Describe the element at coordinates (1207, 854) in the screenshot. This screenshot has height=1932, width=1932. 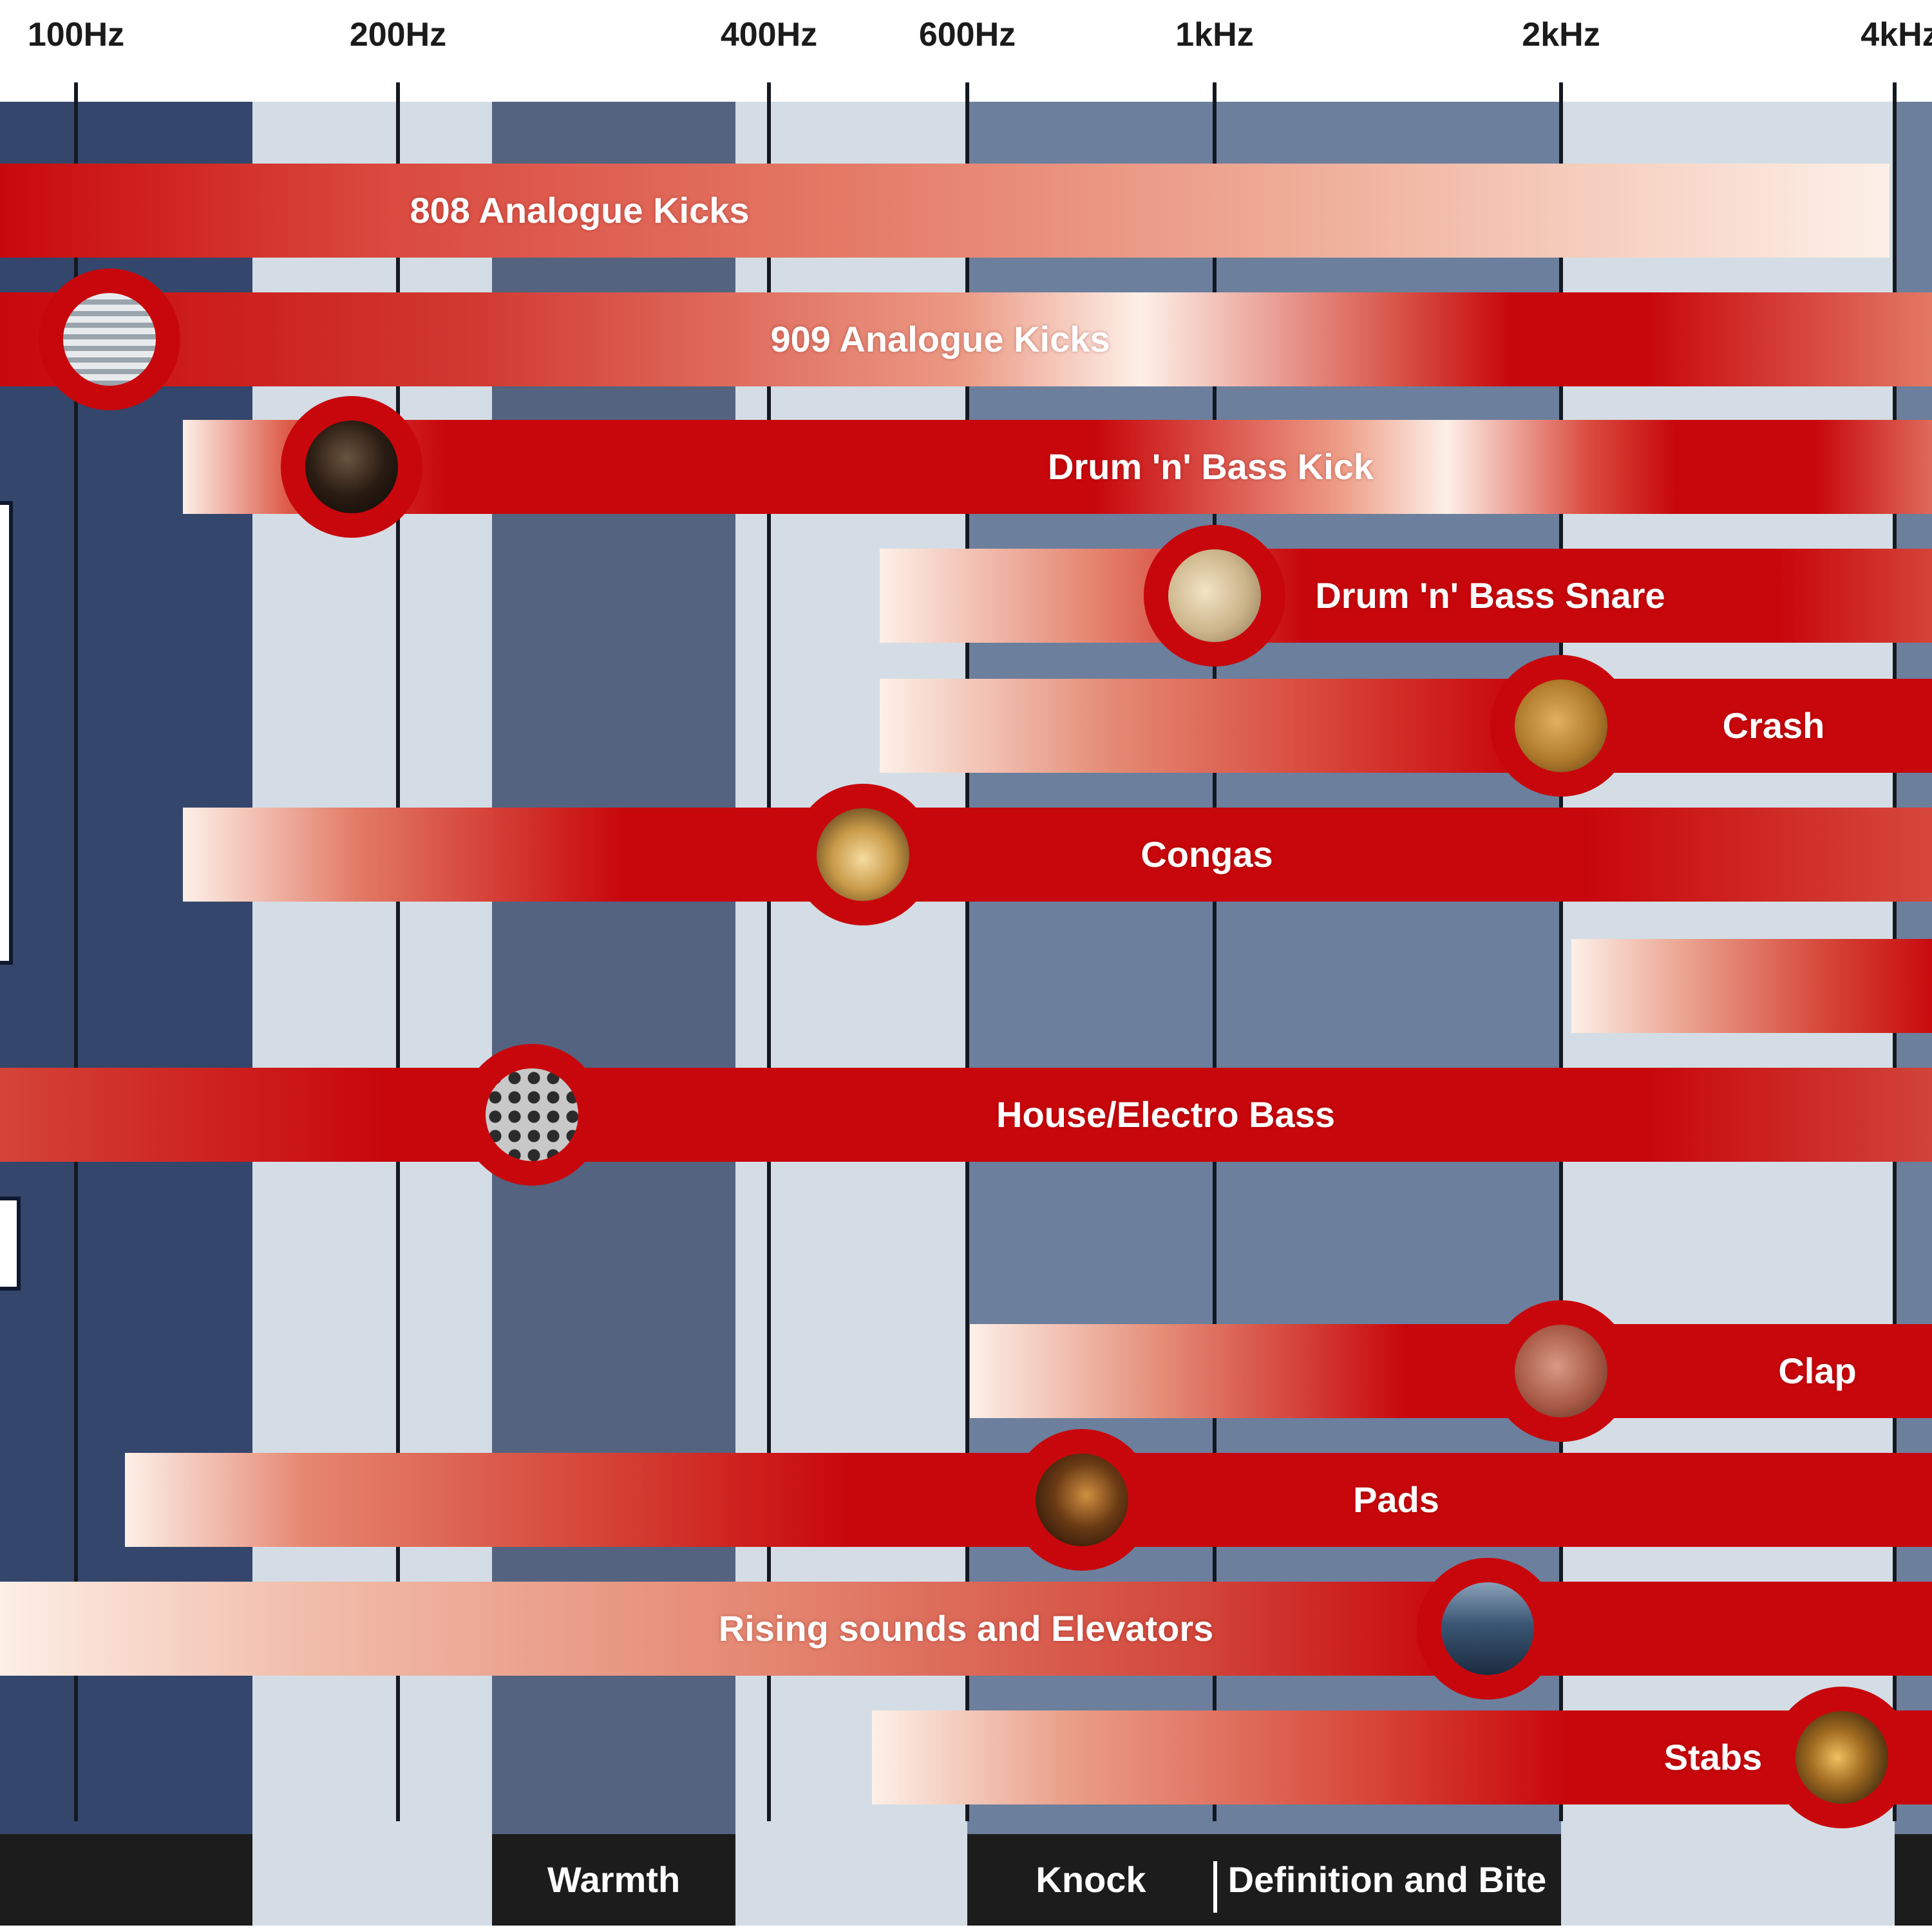
I see `band-label: Congas` at that location.